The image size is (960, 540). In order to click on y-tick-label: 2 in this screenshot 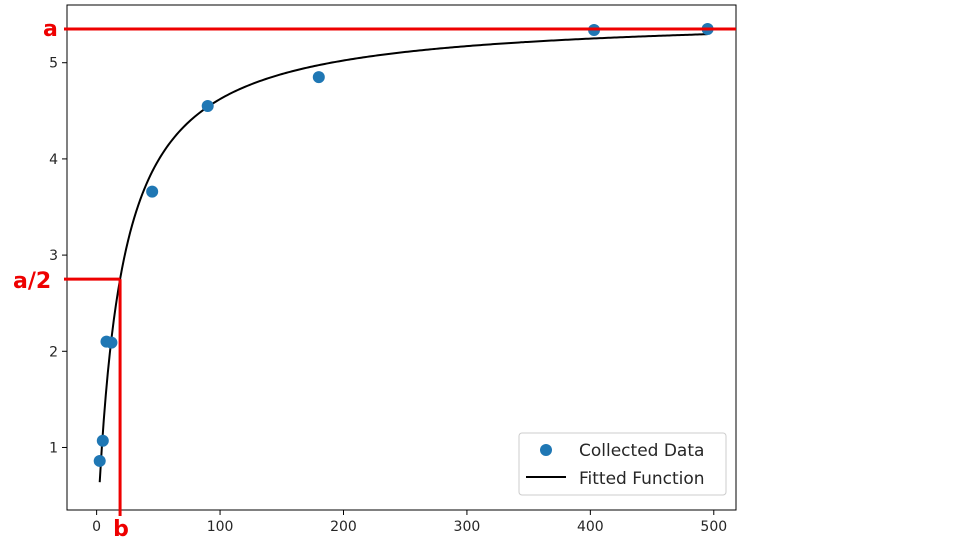, I will do `click(53, 352)`.